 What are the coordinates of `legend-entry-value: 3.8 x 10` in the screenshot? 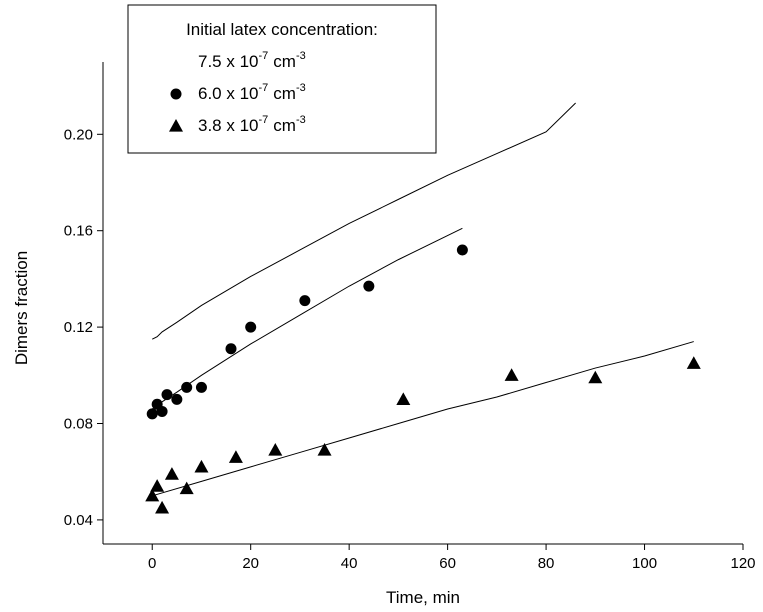 It's located at (228, 125).